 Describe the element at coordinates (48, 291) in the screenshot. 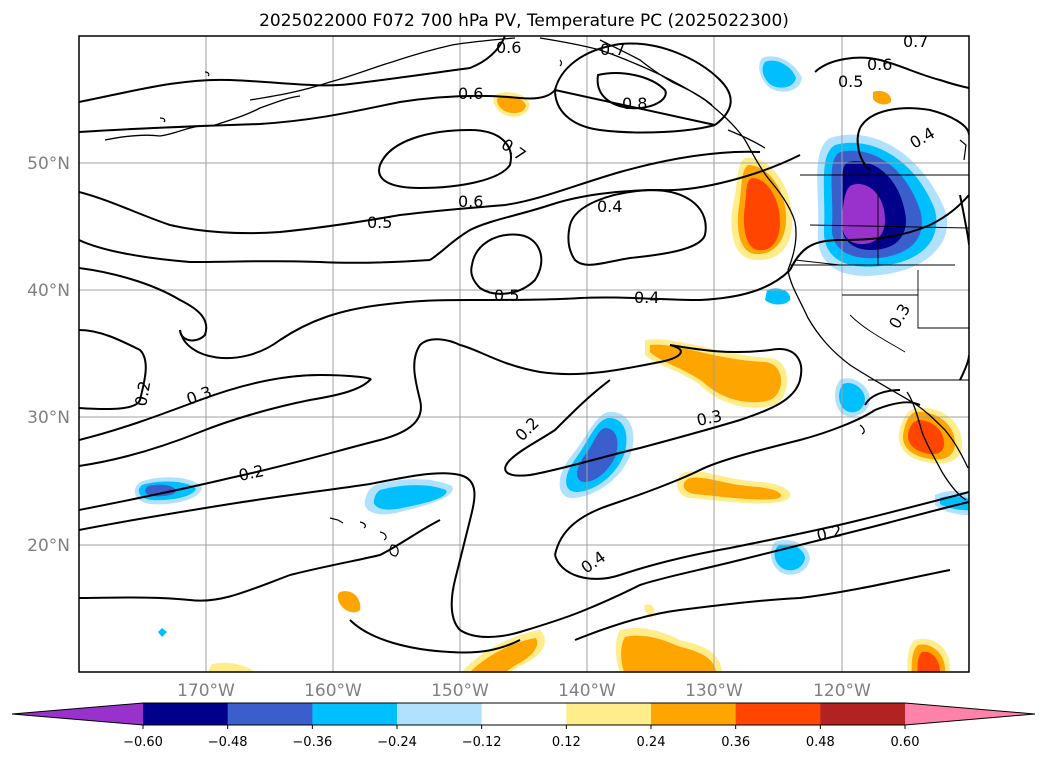

I see `lat-tick-label: 40°N` at that location.